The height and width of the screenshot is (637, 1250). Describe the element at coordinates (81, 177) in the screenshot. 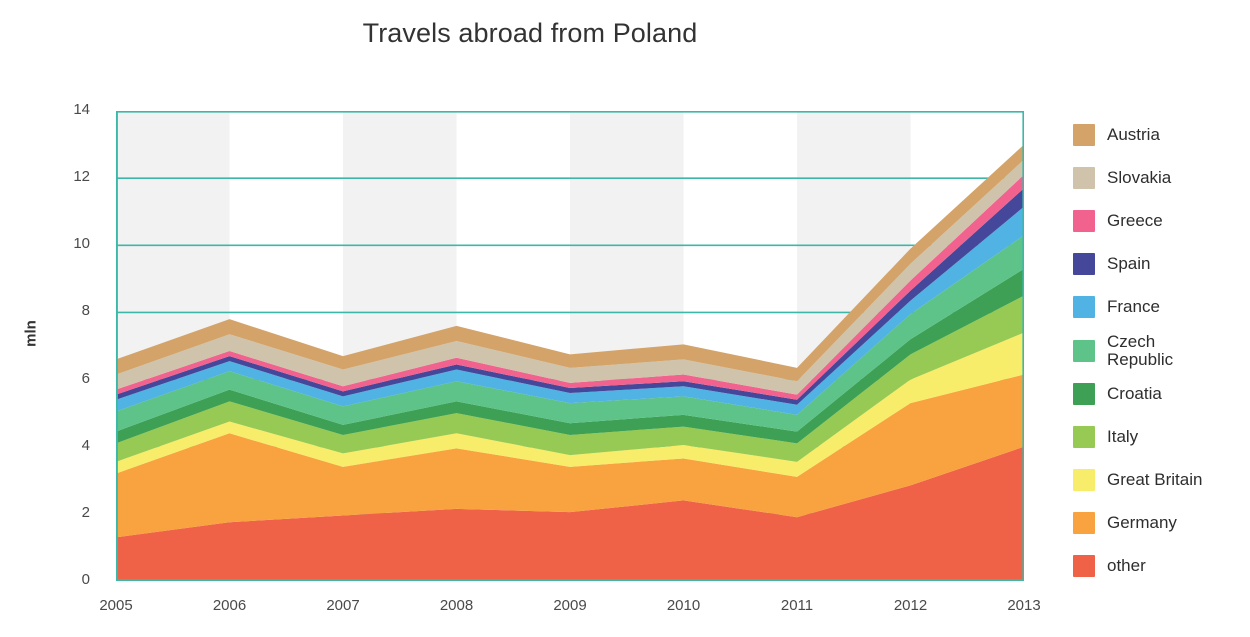

I see `y-tick-label: 12` at that location.